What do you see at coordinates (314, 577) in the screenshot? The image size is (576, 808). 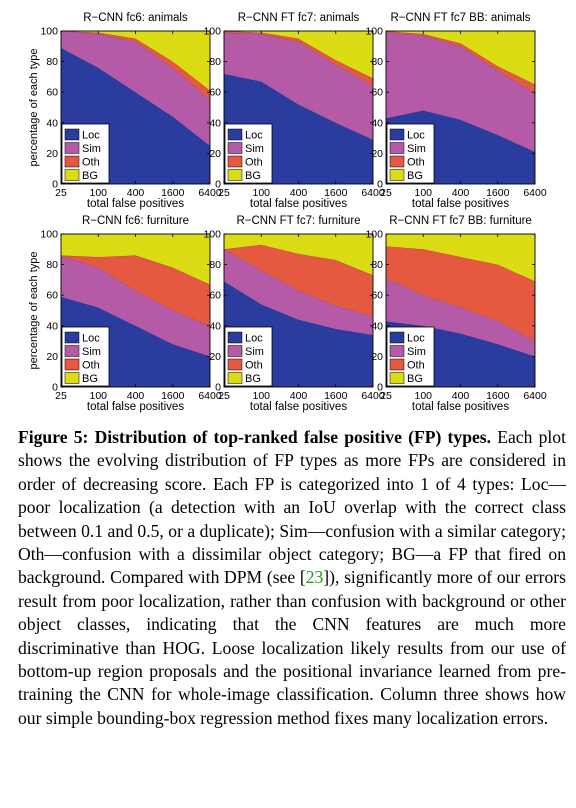 I see `caption-citation: 23` at bounding box center [314, 577].